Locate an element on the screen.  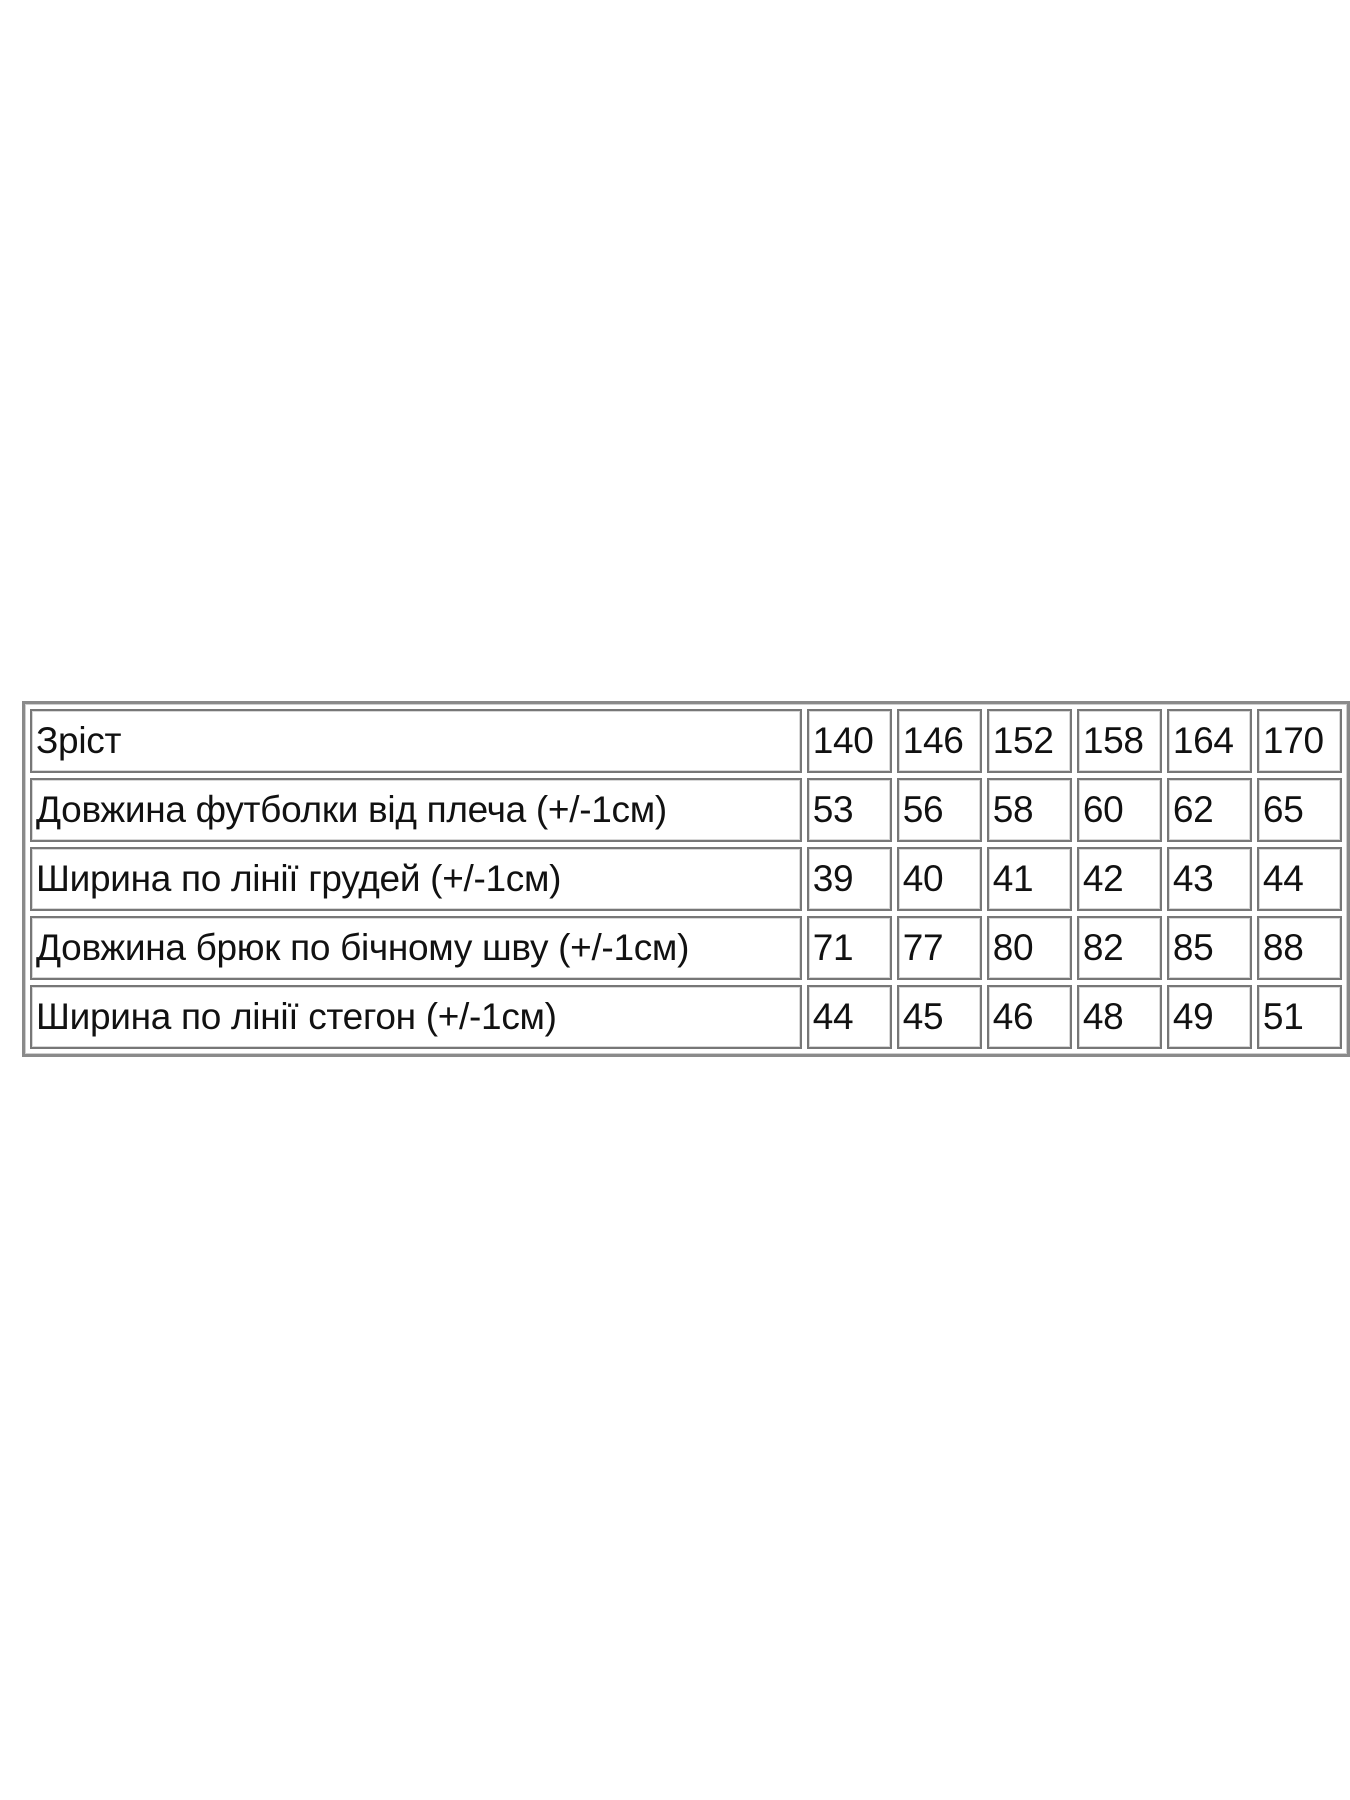
value-cell: 65 is located at coordinates (1299, 810).